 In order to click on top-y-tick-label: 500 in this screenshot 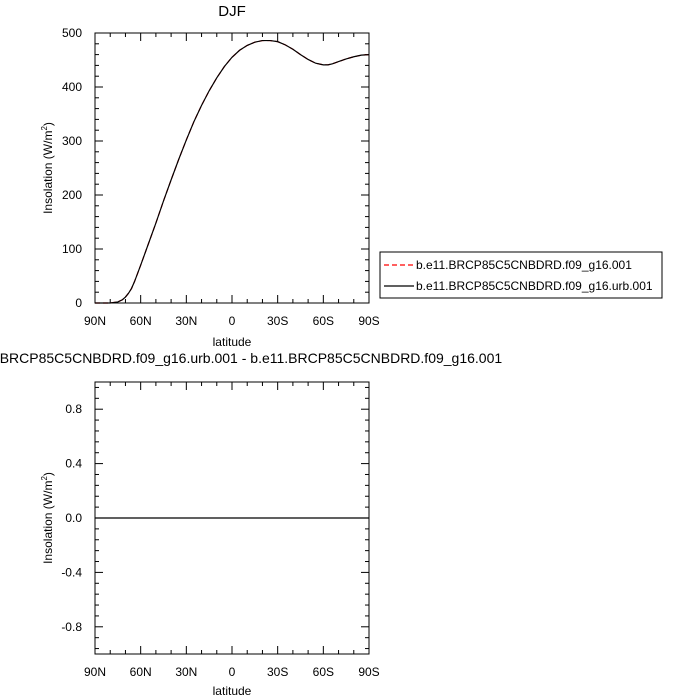, I will do `click(72, 33)`.